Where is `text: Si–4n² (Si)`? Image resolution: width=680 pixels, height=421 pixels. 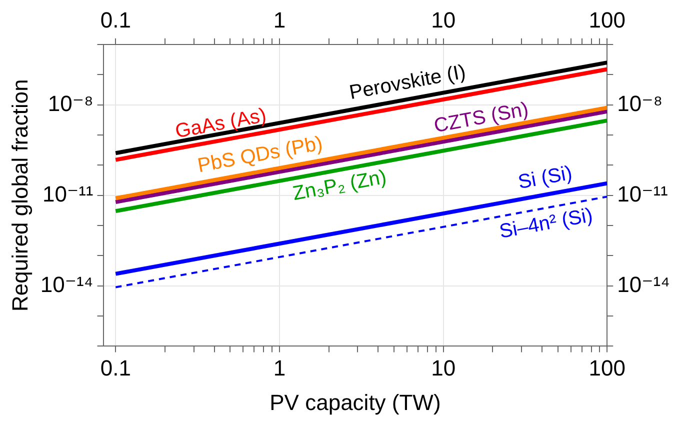
text: Si–4n² (Si) is located at coordinates (546, 224).